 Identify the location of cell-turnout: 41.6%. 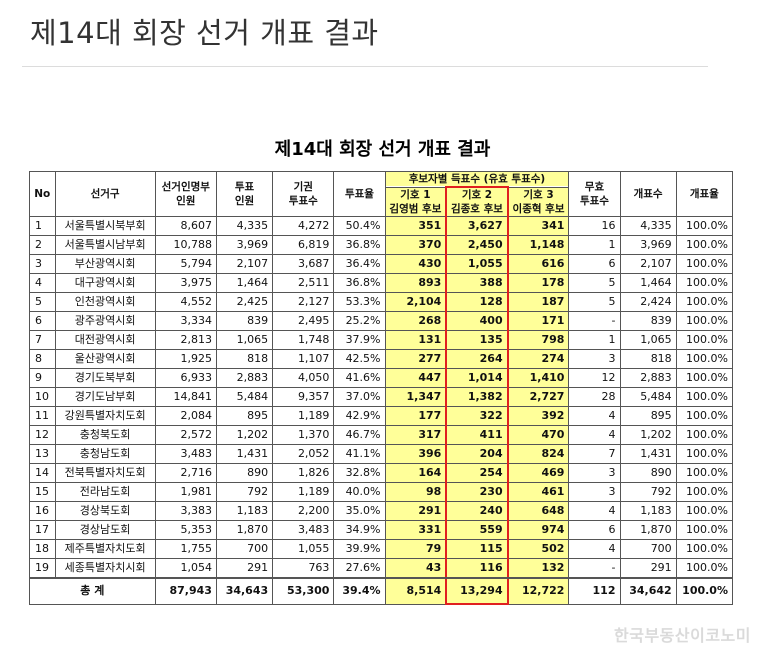
(359, 378).